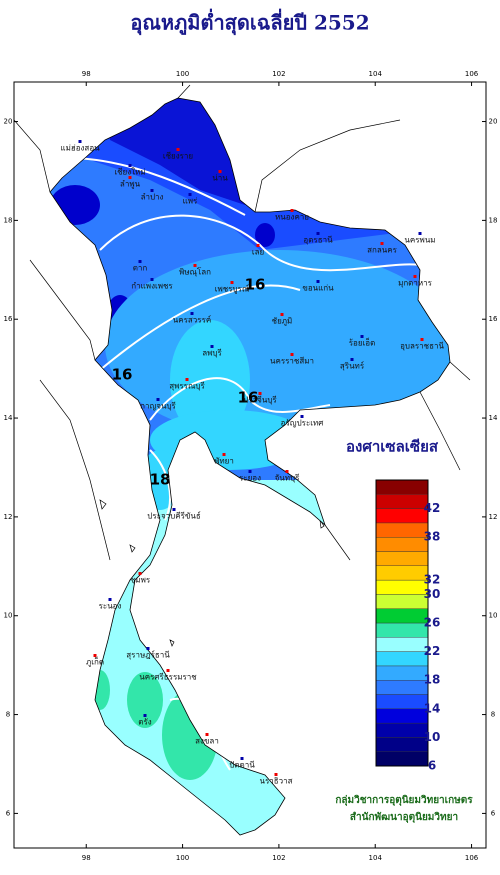  What do you see at coordinates (158, 406) in the screenshot?
I see `place-label: กาญจนบุรี` at bounding box center [158, 406].